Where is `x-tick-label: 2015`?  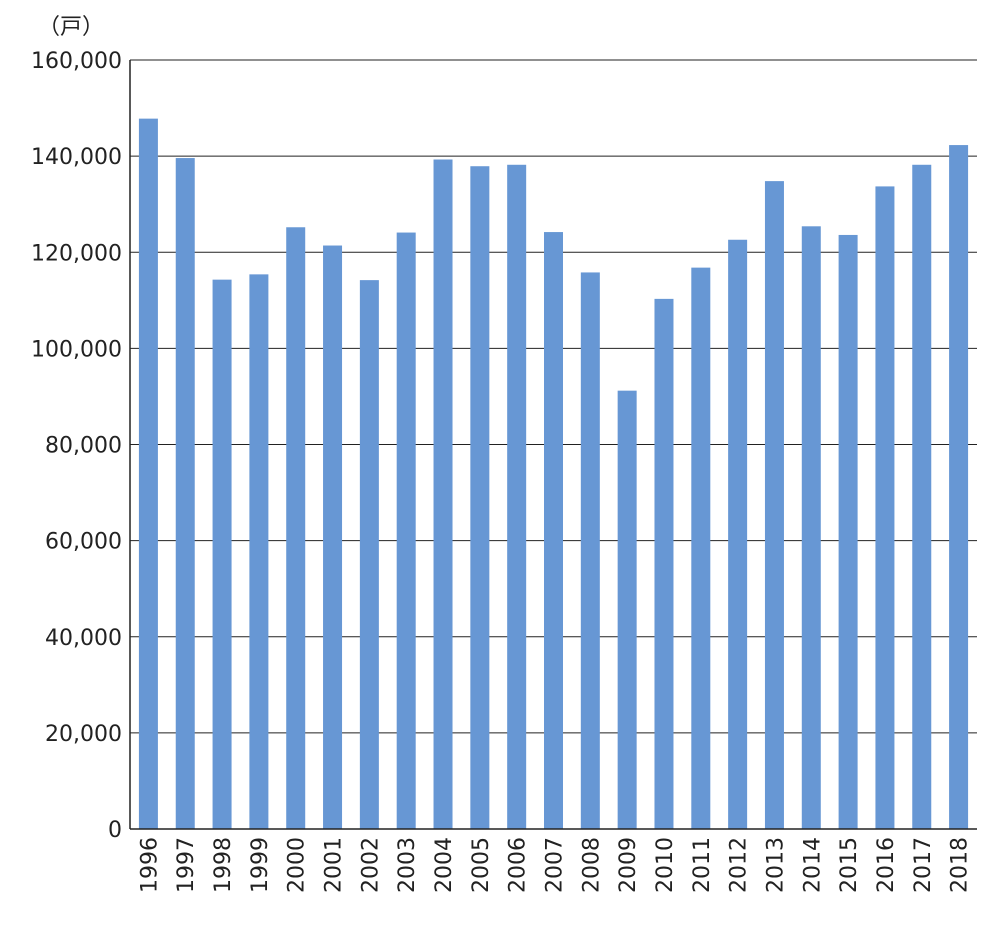 x-tick-label: 2015 is located at coordinates (849, 865).